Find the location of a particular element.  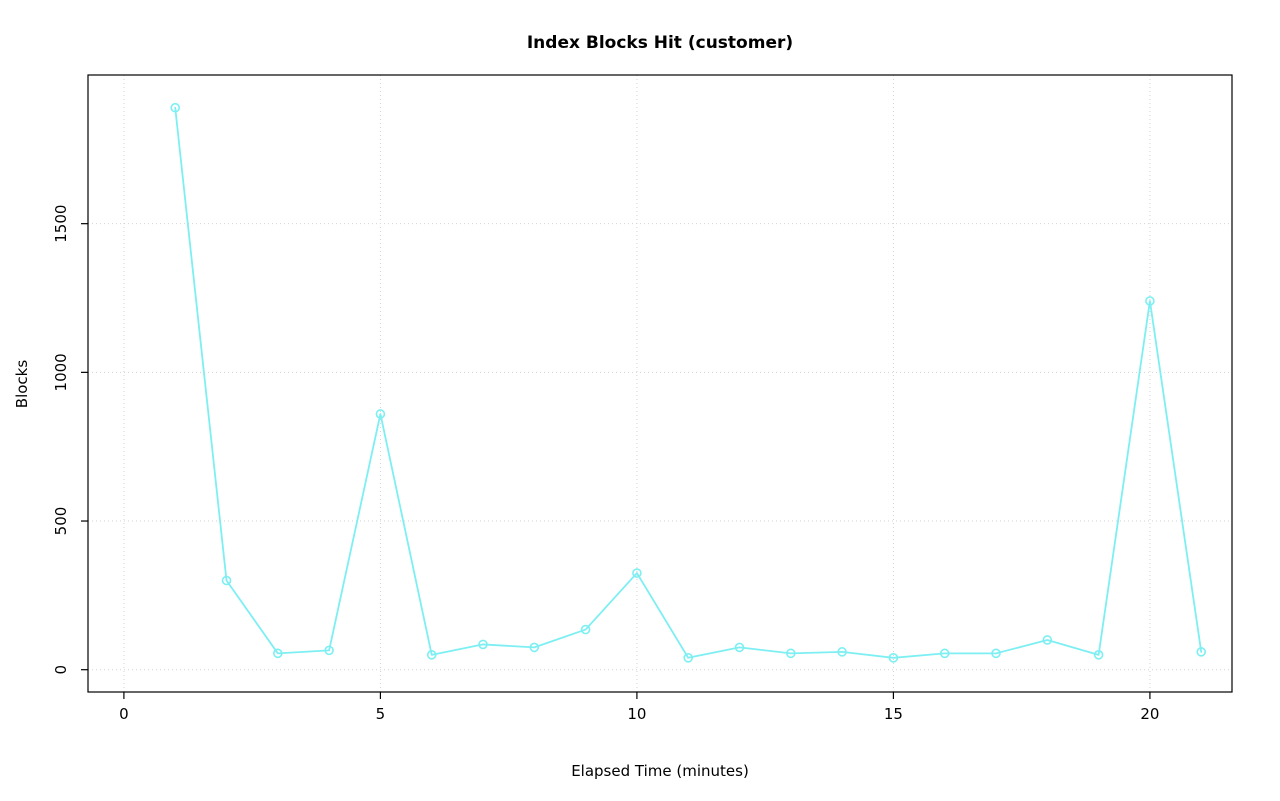

x-tick-label: 5 is located at coordinates (381, 714).